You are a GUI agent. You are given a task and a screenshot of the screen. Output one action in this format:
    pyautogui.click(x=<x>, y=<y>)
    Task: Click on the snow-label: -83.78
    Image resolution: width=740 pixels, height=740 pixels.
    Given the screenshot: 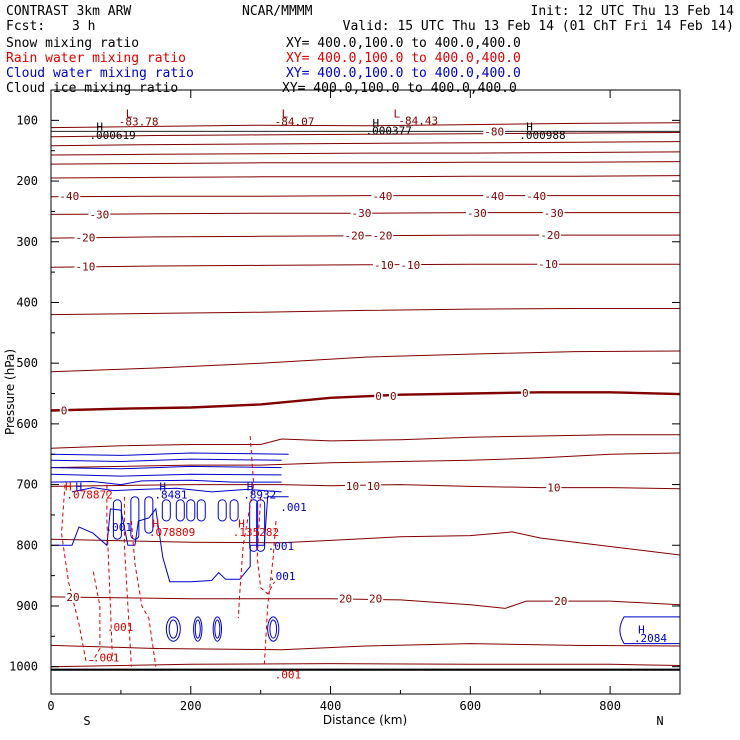 What is the action you would take?
    pyautogui.click(x=139, y=122)
    